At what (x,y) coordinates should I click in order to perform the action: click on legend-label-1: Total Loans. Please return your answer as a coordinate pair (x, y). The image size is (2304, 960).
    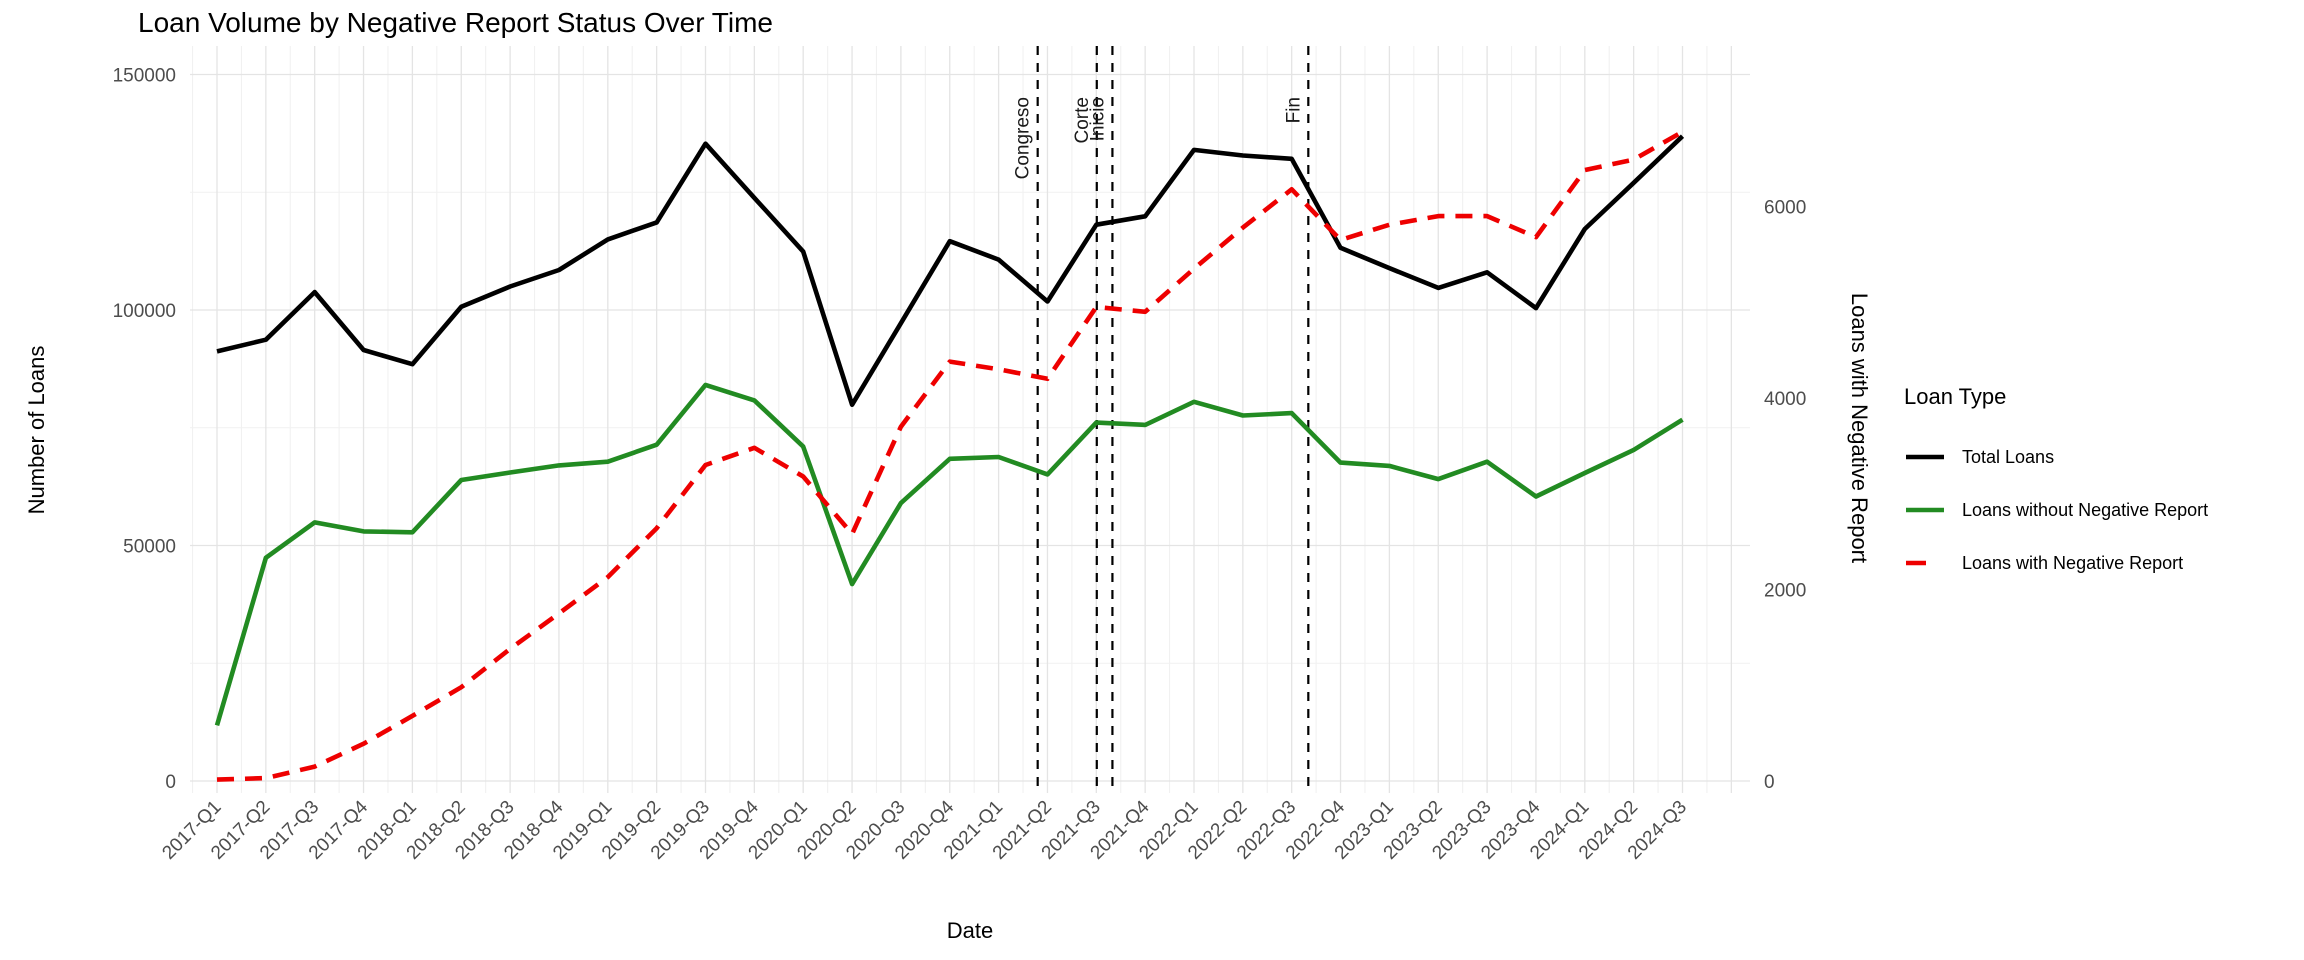
    Looking at the image, I should click on (2008, 457).